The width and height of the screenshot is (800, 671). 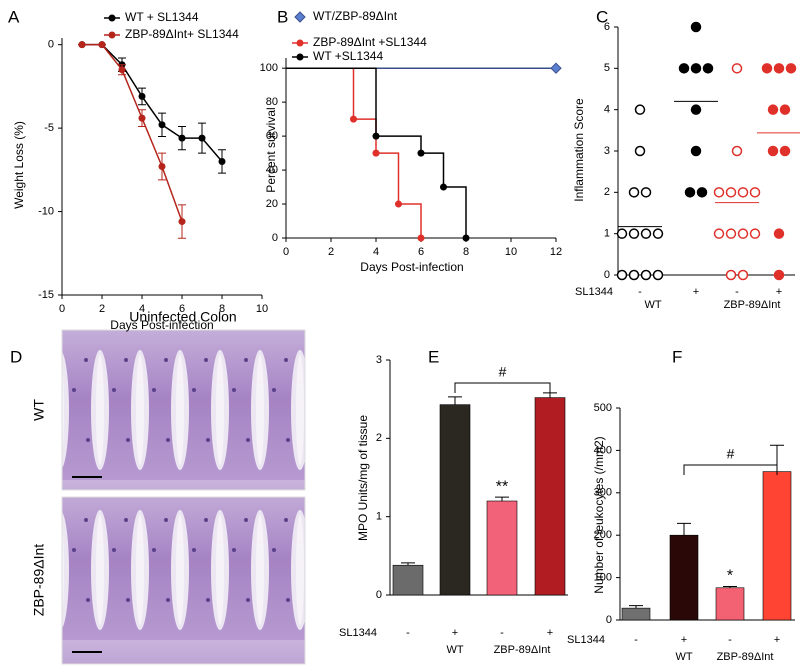 I want to click on y-axis-label: MPO Units/mg of tissue, so click(x=363, y=478).